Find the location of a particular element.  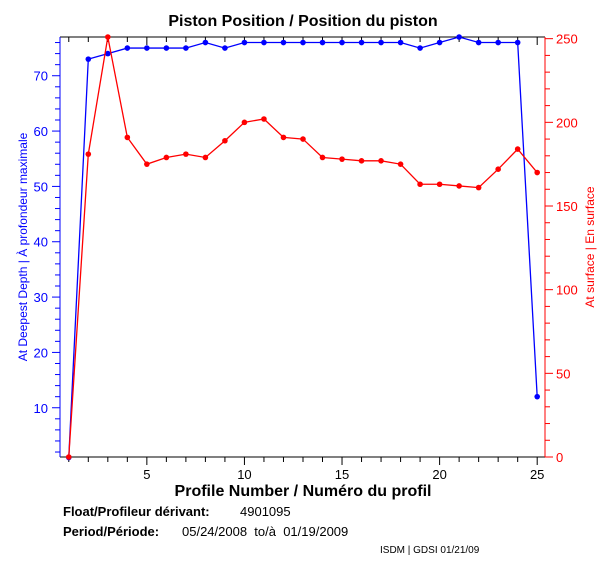

y-left-tick-label: 50 is located at coordinates (41, 186).